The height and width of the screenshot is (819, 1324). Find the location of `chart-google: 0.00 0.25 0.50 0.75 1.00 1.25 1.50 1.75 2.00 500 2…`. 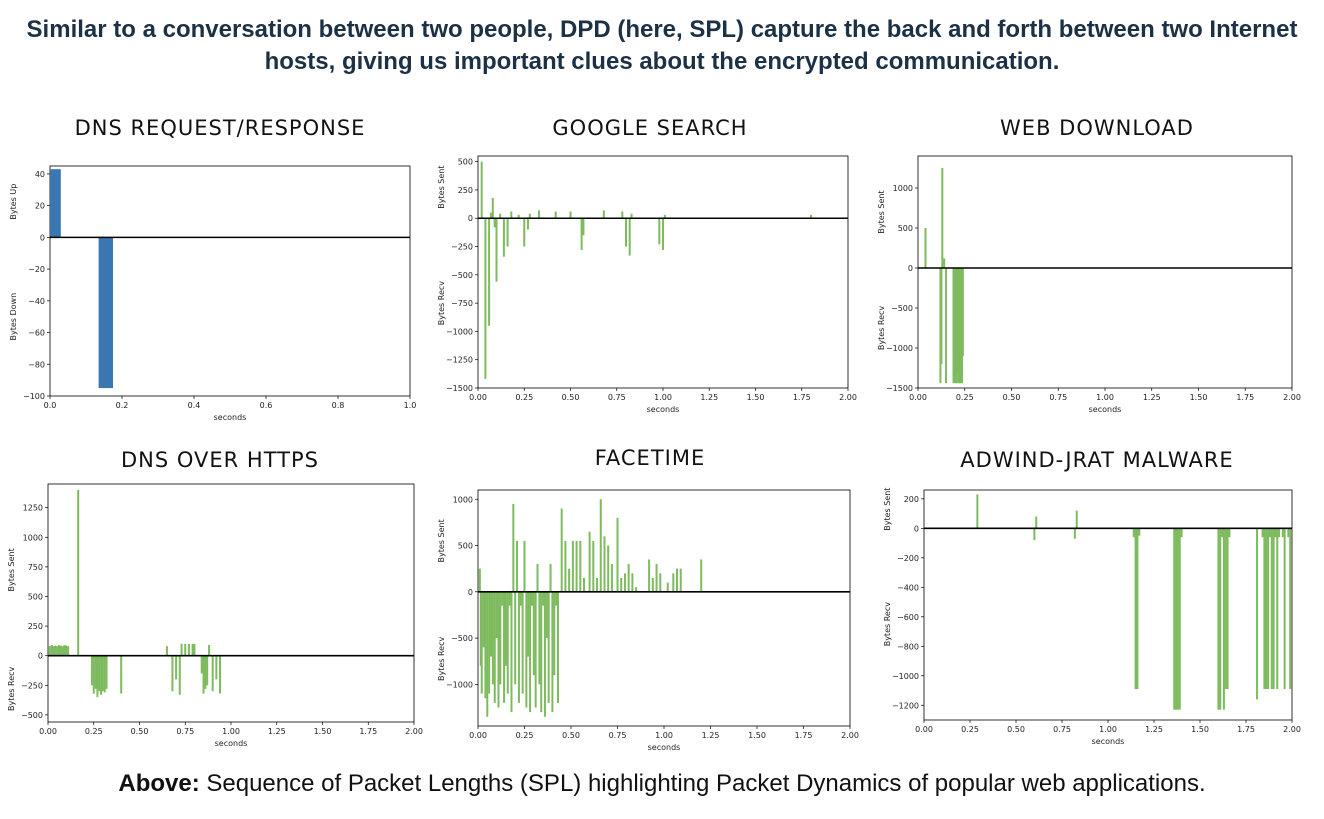

chart-google: 0.00 0.25 0.50 0.75 1.00 1.25 1.50 1.75 2.00 500 2… is located at coordinates (647, 284).